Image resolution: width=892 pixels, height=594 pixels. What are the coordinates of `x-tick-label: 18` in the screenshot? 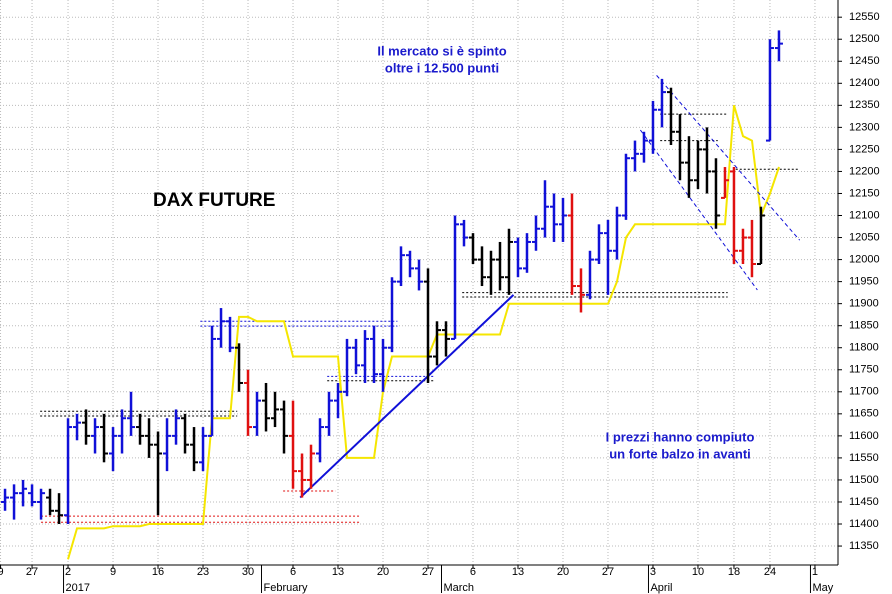 It's located at (734, 572).